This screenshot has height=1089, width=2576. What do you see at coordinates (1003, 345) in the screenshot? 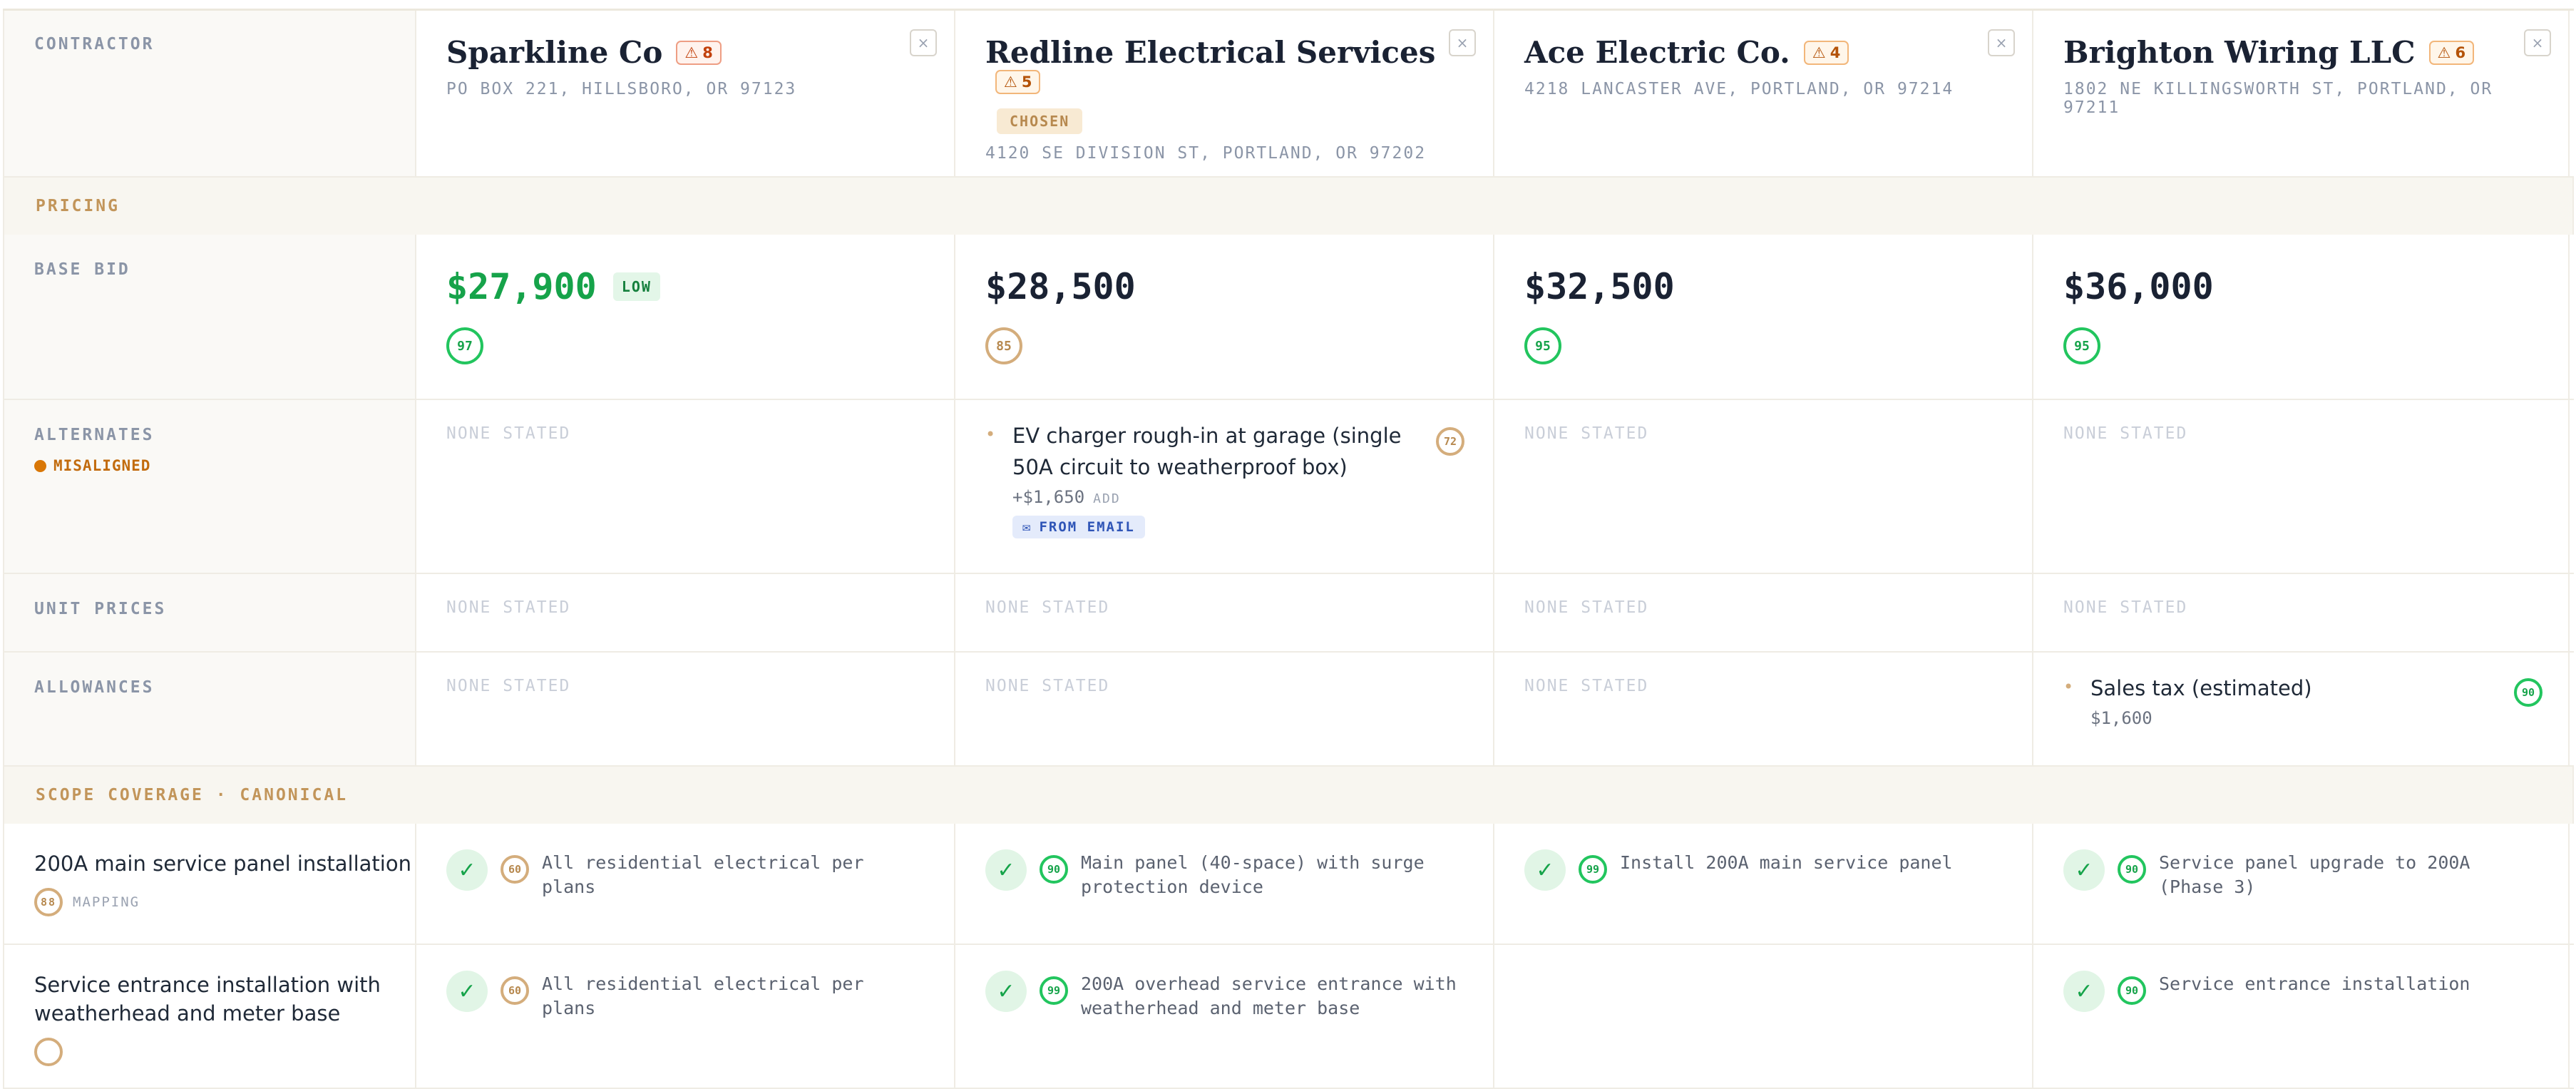
I see `confidence-ring: 85` at bounding box center [1003, 345].